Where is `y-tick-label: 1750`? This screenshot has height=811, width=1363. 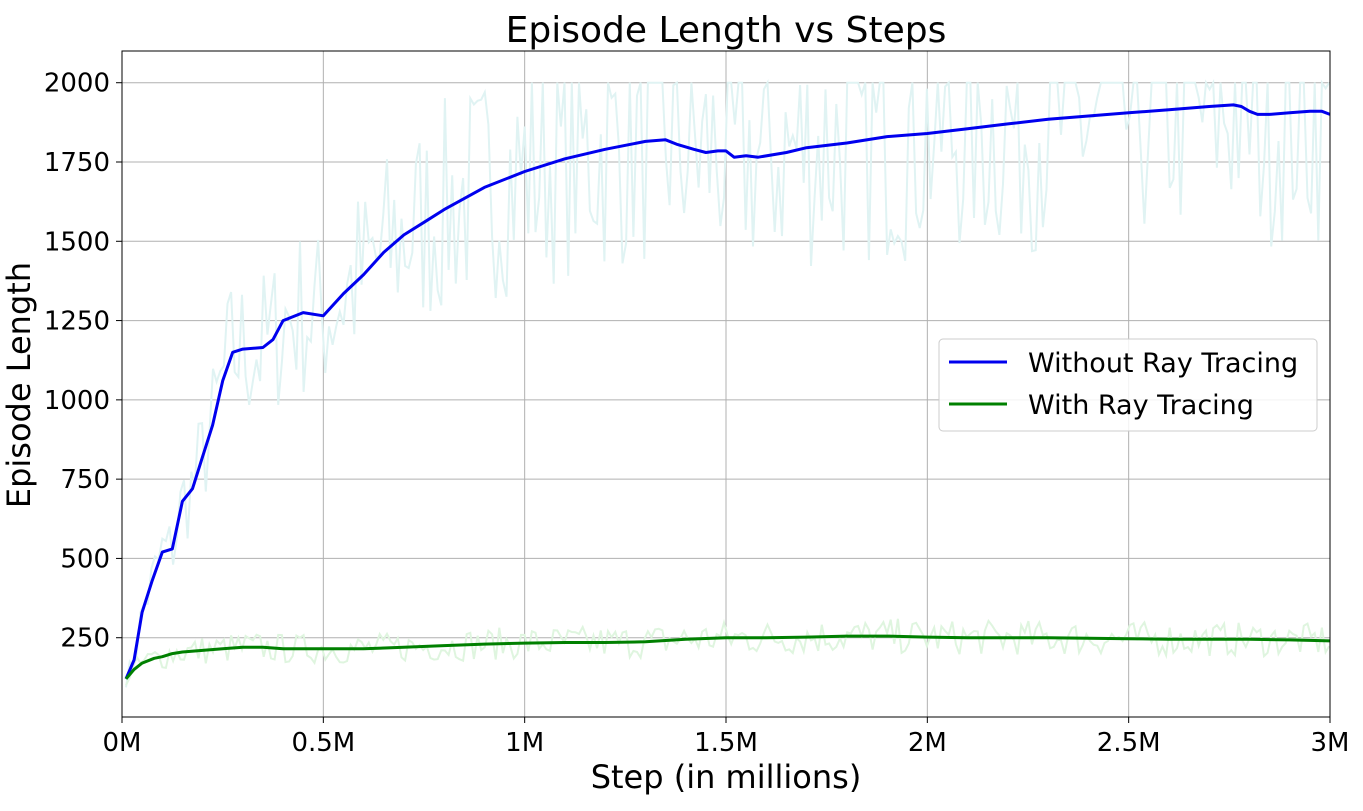 y-tick-label: 1750 is located at coordinates (77, 163).